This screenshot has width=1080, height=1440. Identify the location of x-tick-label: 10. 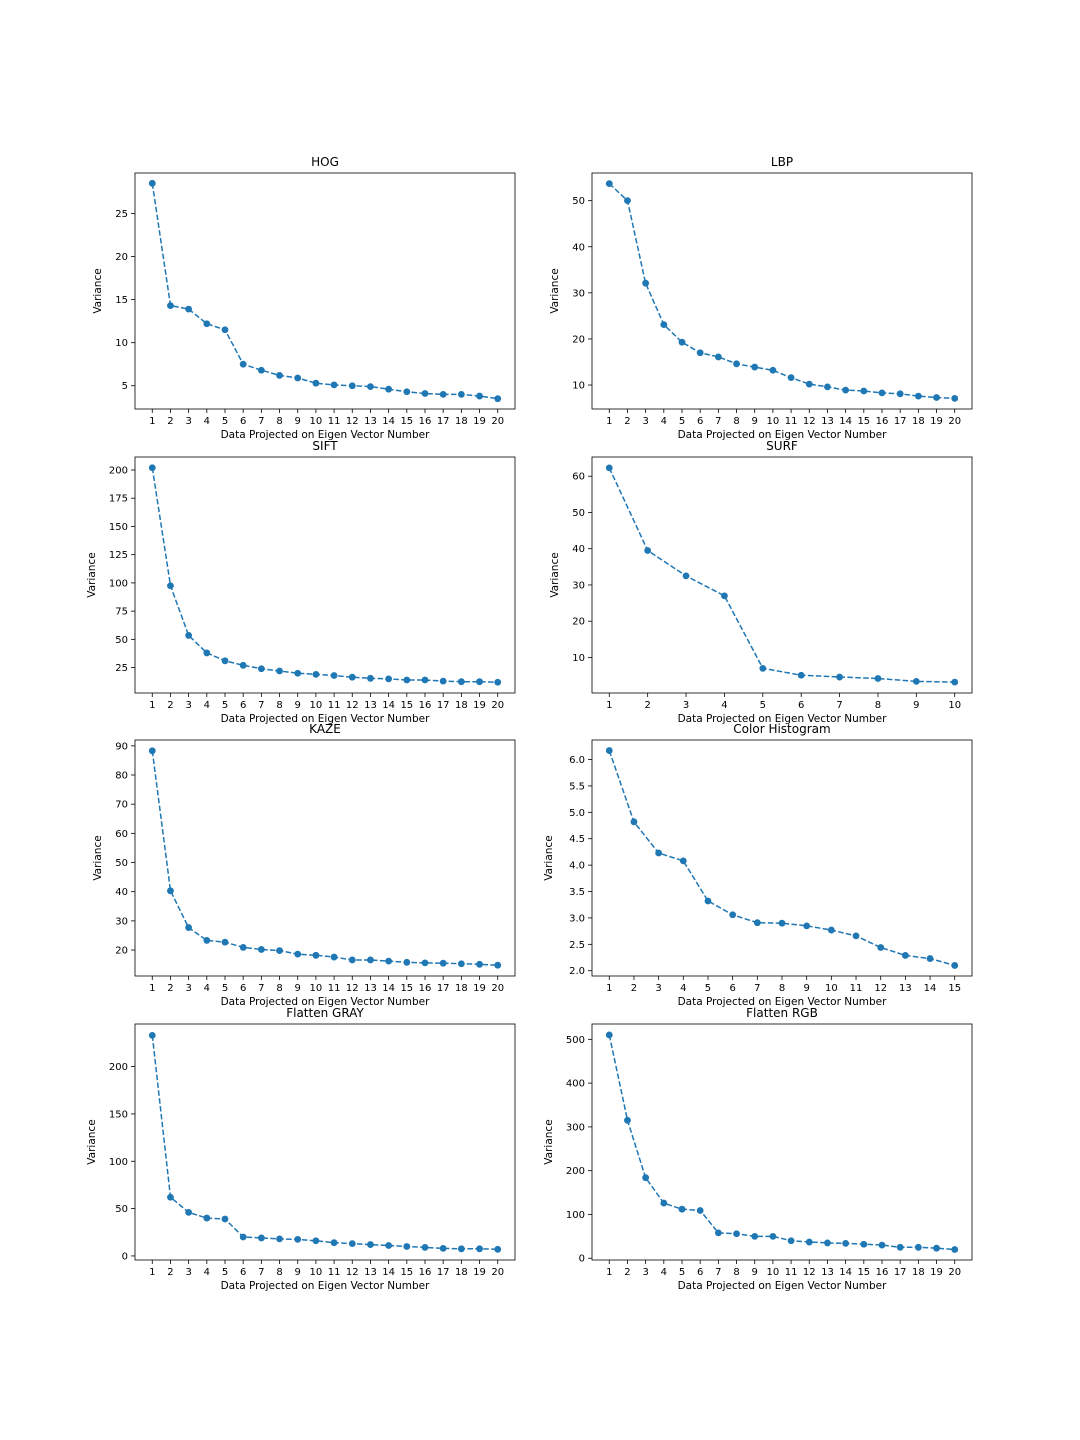
(831, 988).